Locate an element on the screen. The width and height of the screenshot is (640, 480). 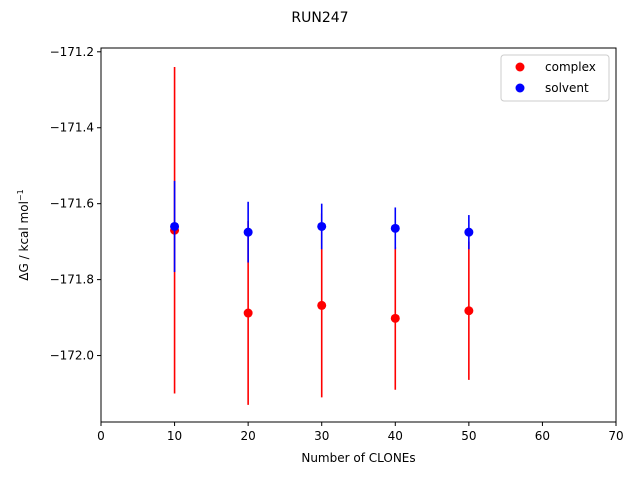
x-tick-label: 10 is located at coordinates (174, 436).